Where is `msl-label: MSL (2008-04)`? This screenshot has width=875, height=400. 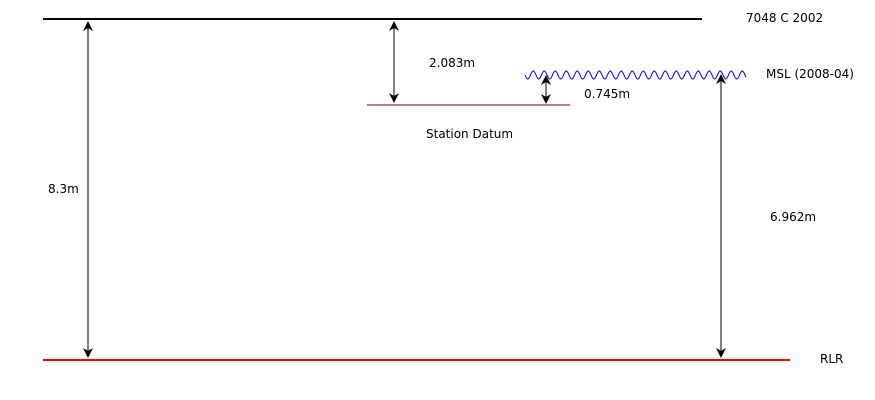
msl-label: MSL (2008-04) is located at coordinates (810, 74).